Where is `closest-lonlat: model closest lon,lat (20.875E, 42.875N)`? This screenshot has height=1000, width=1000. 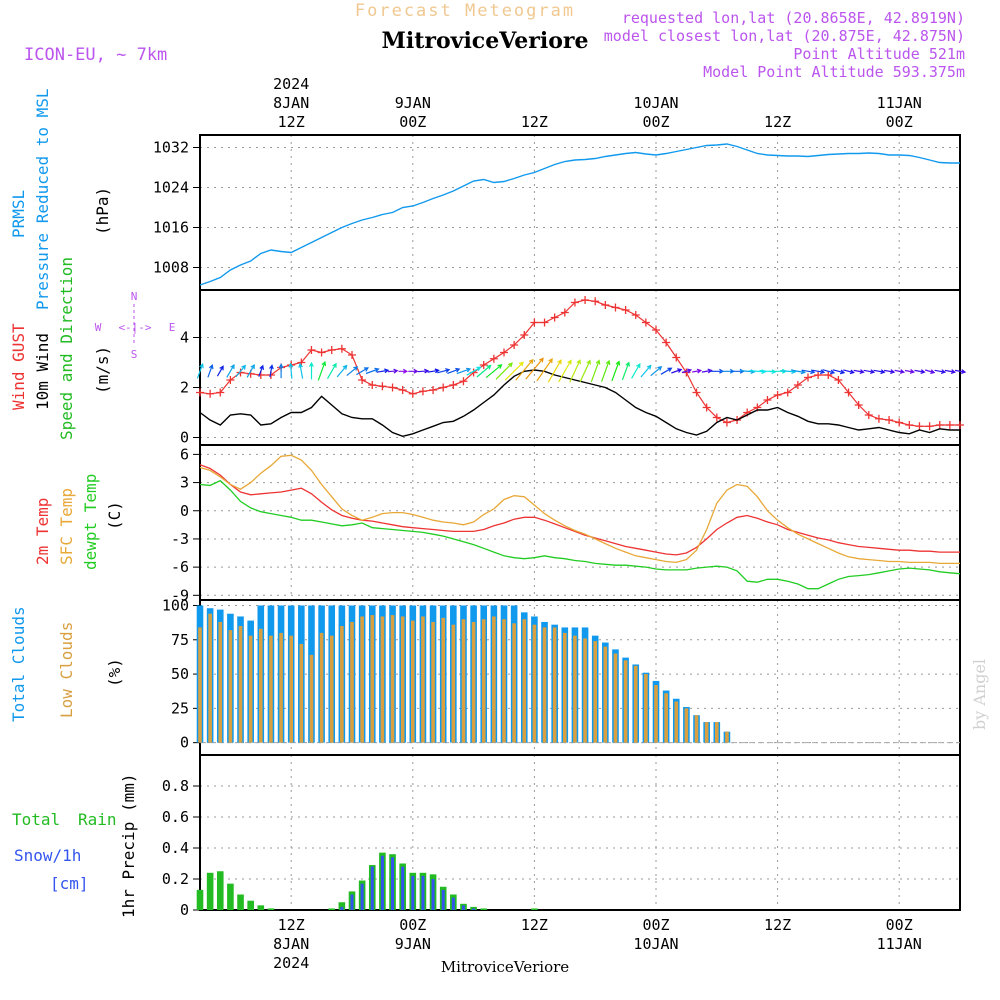
closest-lonlat: model closest lon,lat (20.875E, 42.875N) is located at coordinates (784, 36).